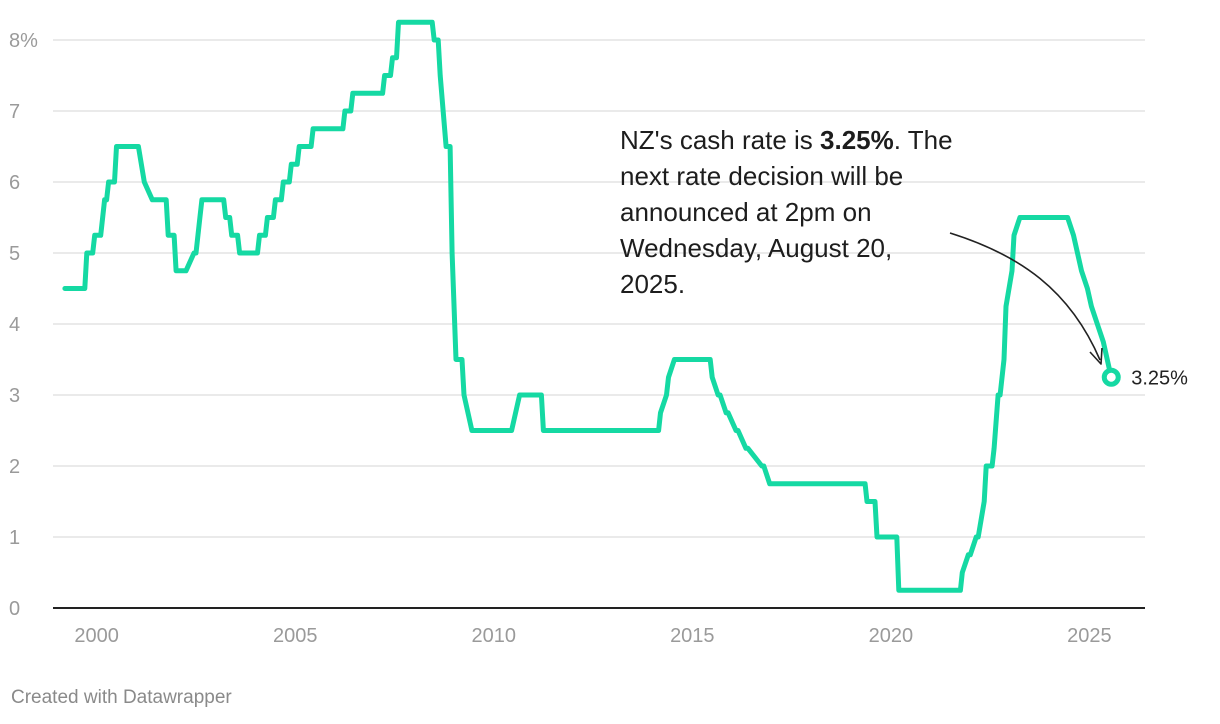  What do you see at coordinates (14, 538) in the screenshot?
I see `y-tick-label-1: 1` at bounding box center [14, 538].